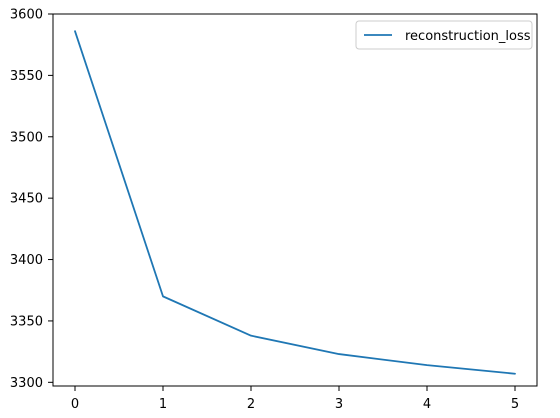  What do you see at coordinates (163, 404) in the screenshot?
I see `x-tick-label: 1` at bounding box center [163, 404].